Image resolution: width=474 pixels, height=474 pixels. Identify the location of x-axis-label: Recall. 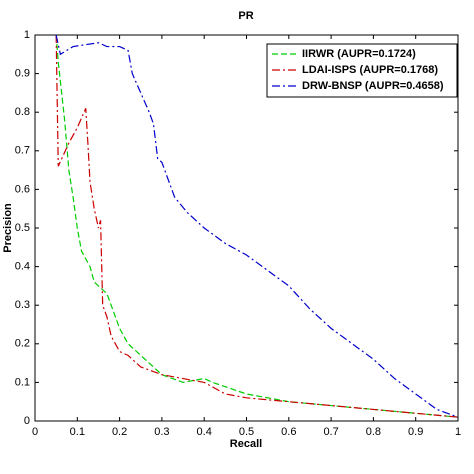
(246, 444).